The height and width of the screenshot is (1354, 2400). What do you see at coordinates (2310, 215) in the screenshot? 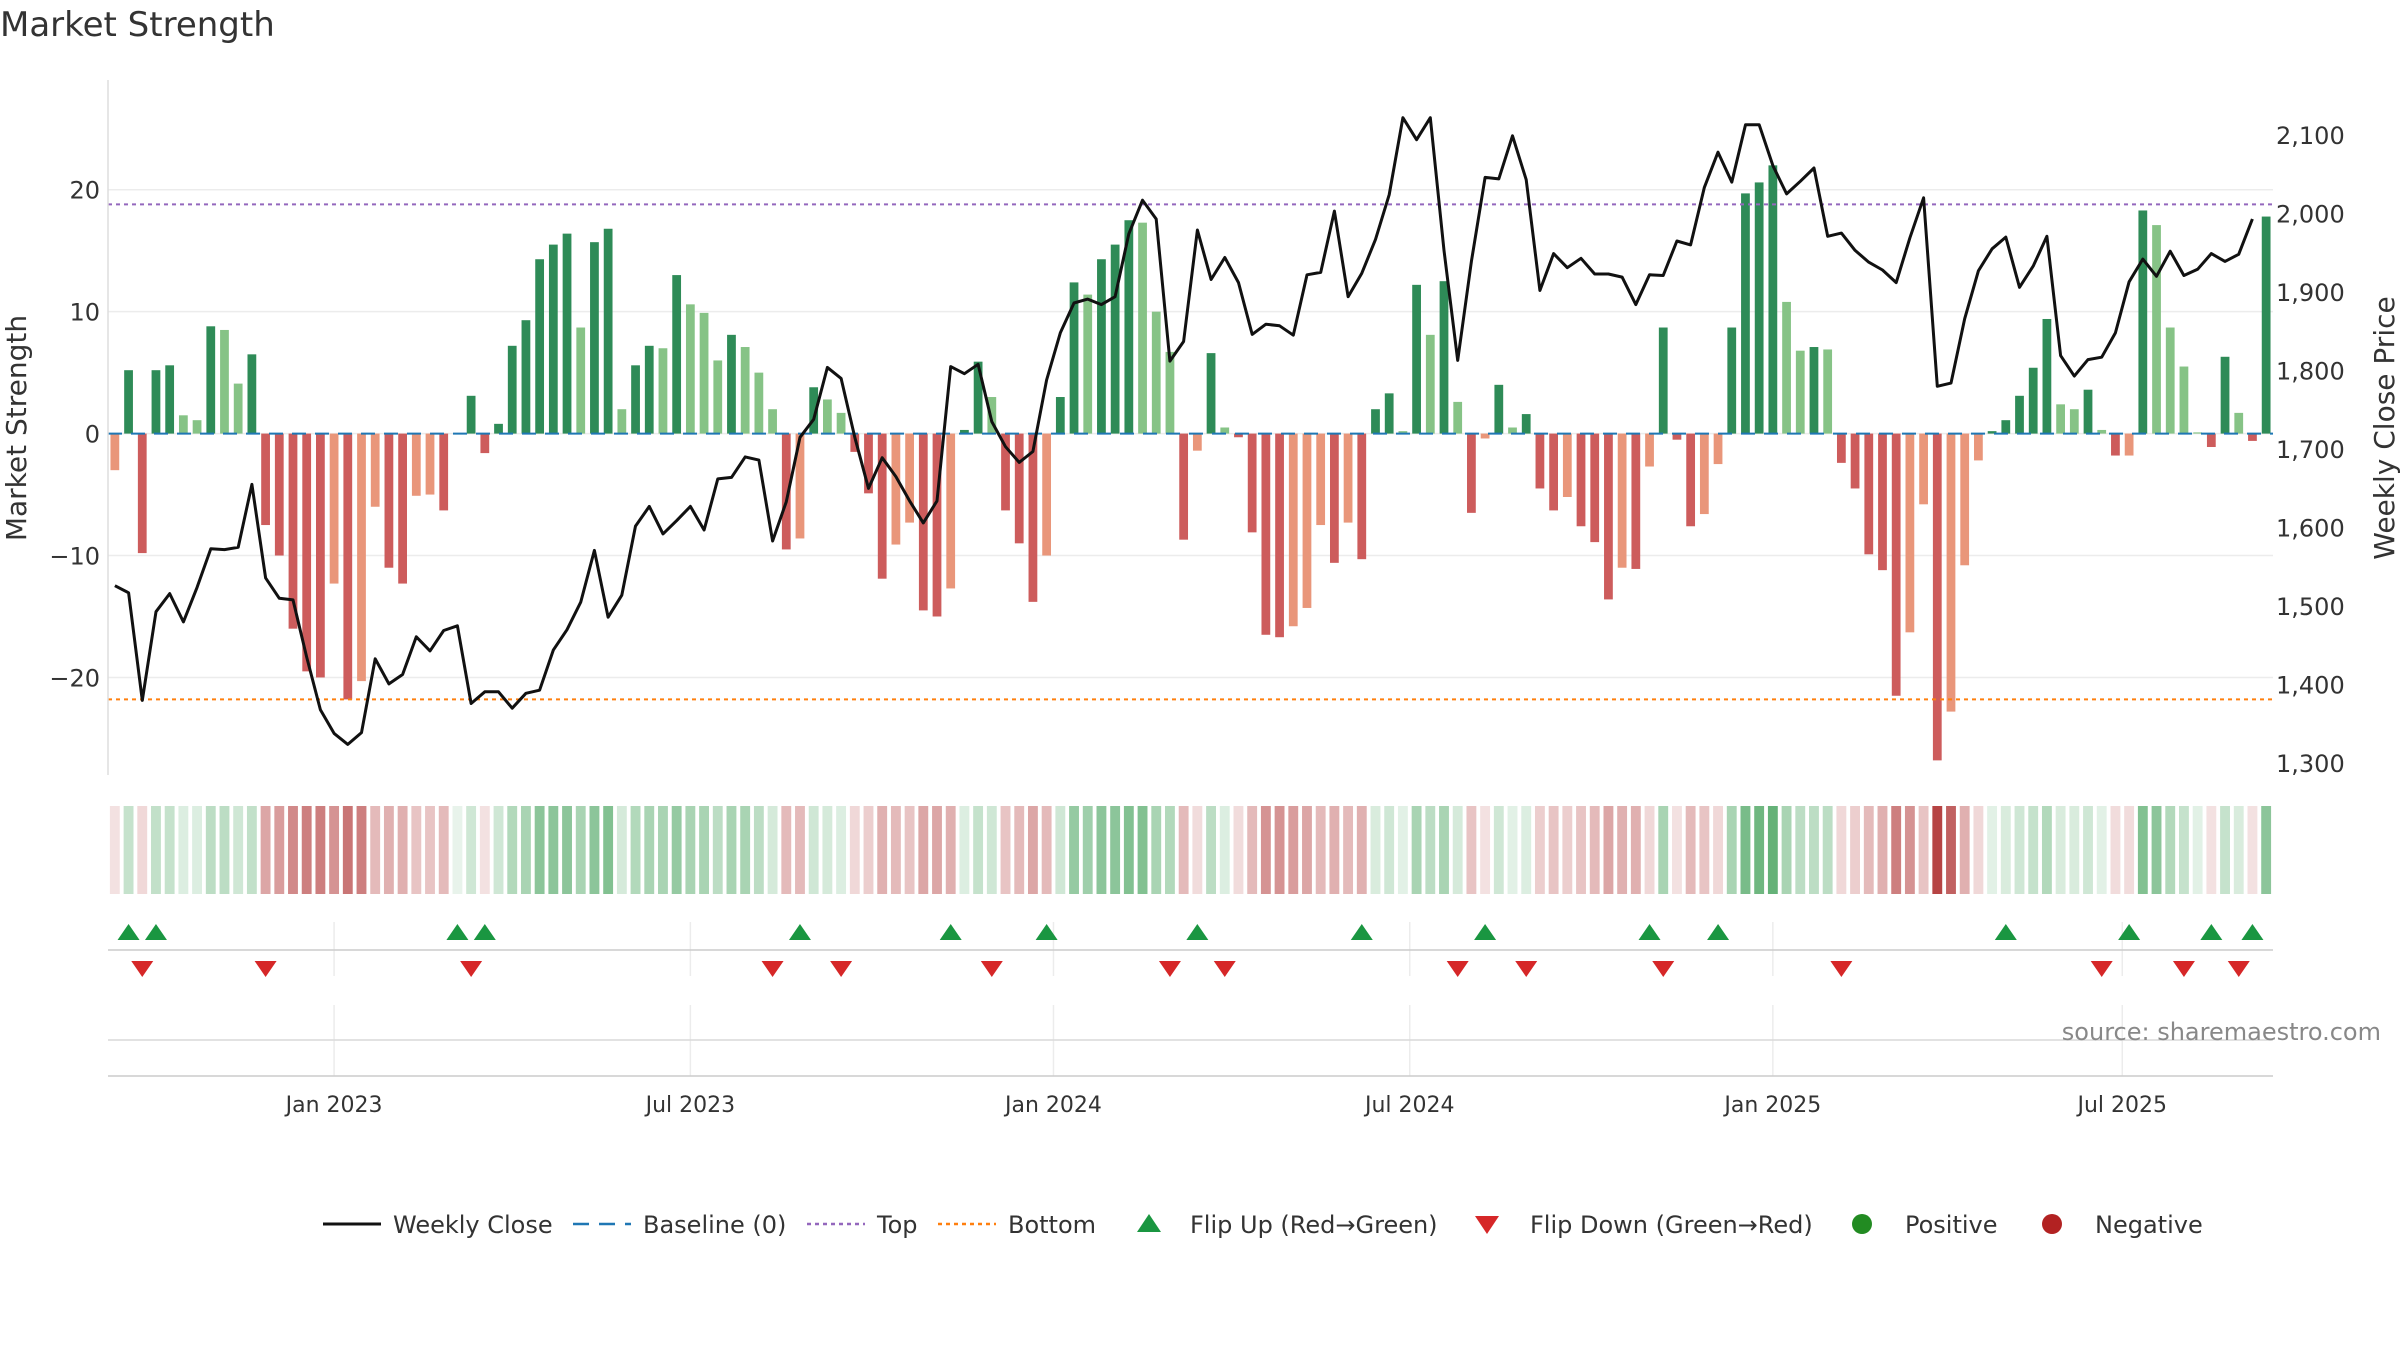
I see `y-right-tick-label: 2,000` at bounding box center [2310, 215].